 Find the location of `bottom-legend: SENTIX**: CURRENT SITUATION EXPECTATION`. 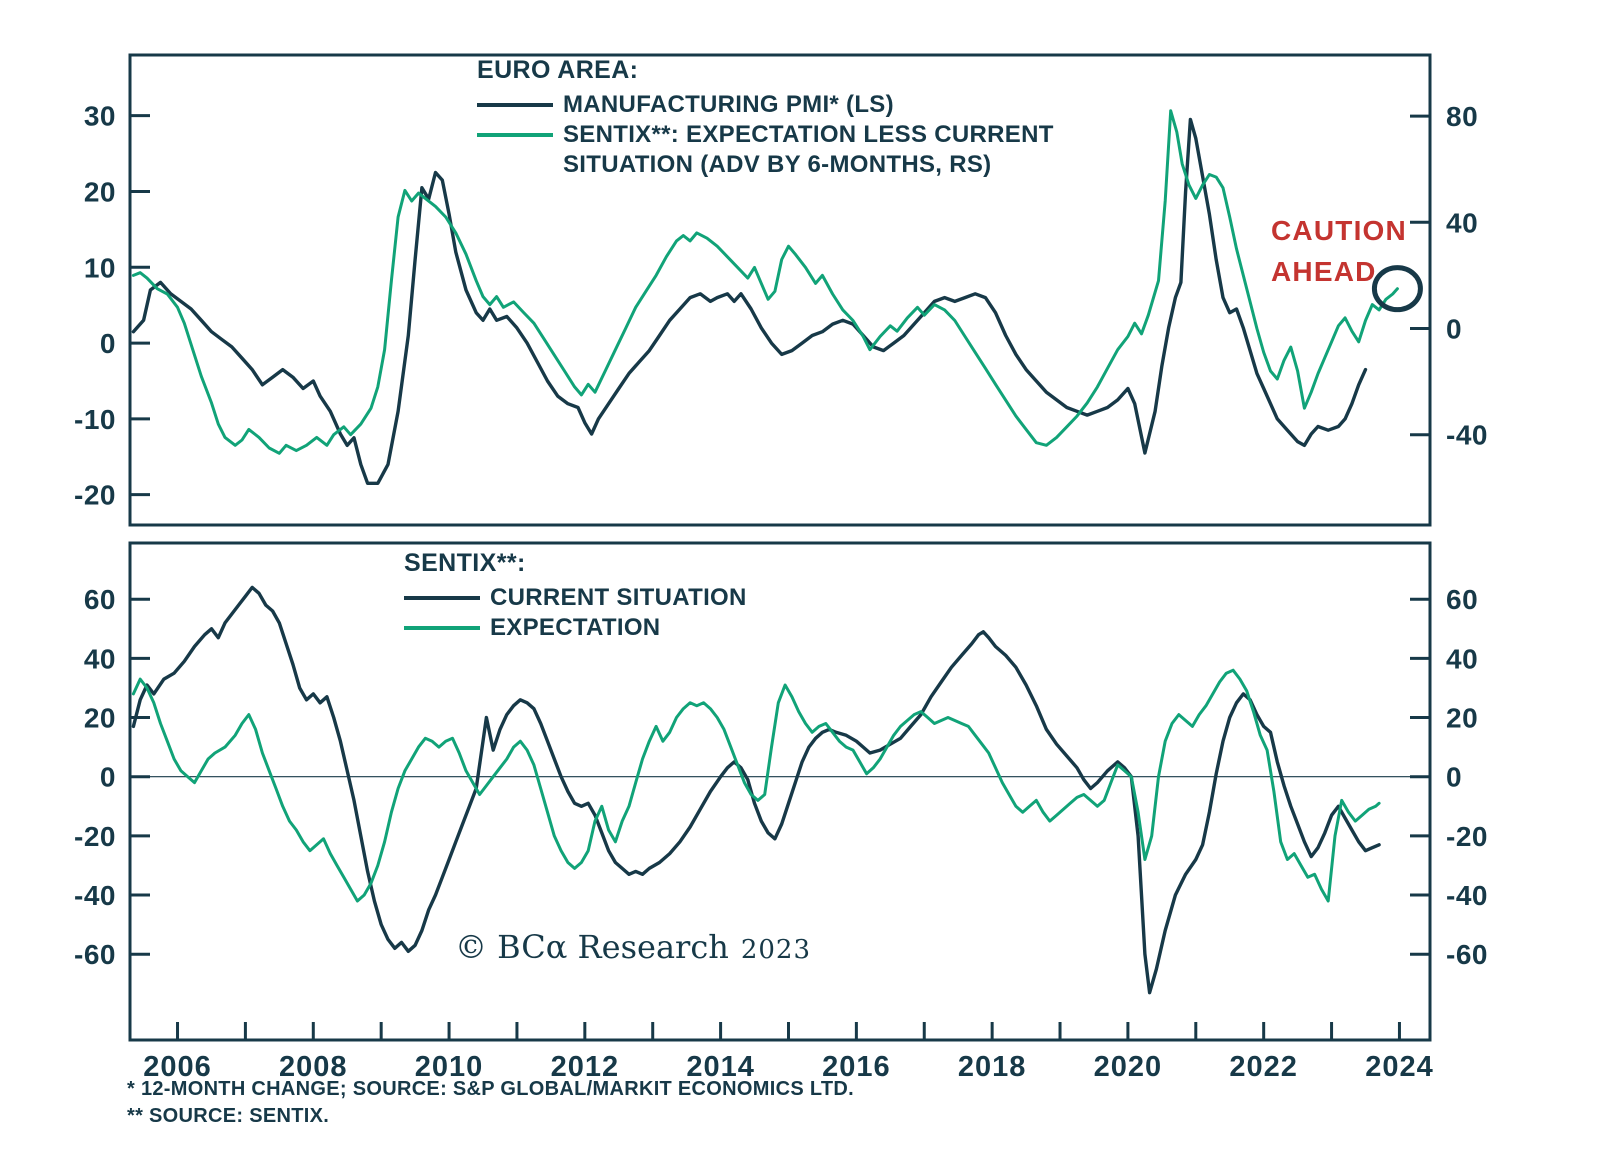

bottom-legend: SENTIX**: CURRENT SITUATION EXPECTATION is located at coordinates (575, 596).